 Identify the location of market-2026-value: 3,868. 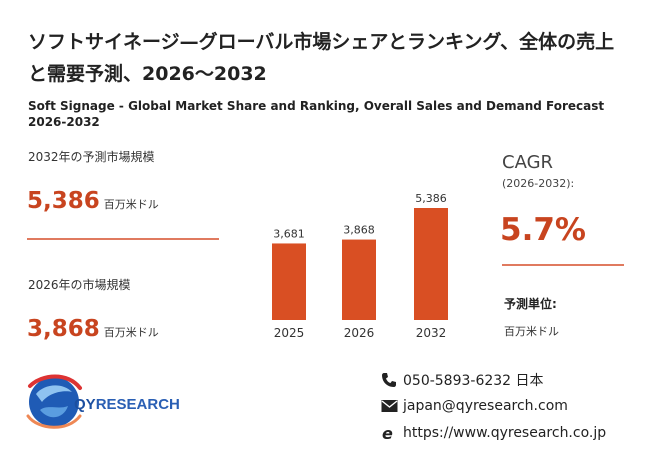
(63, 329).